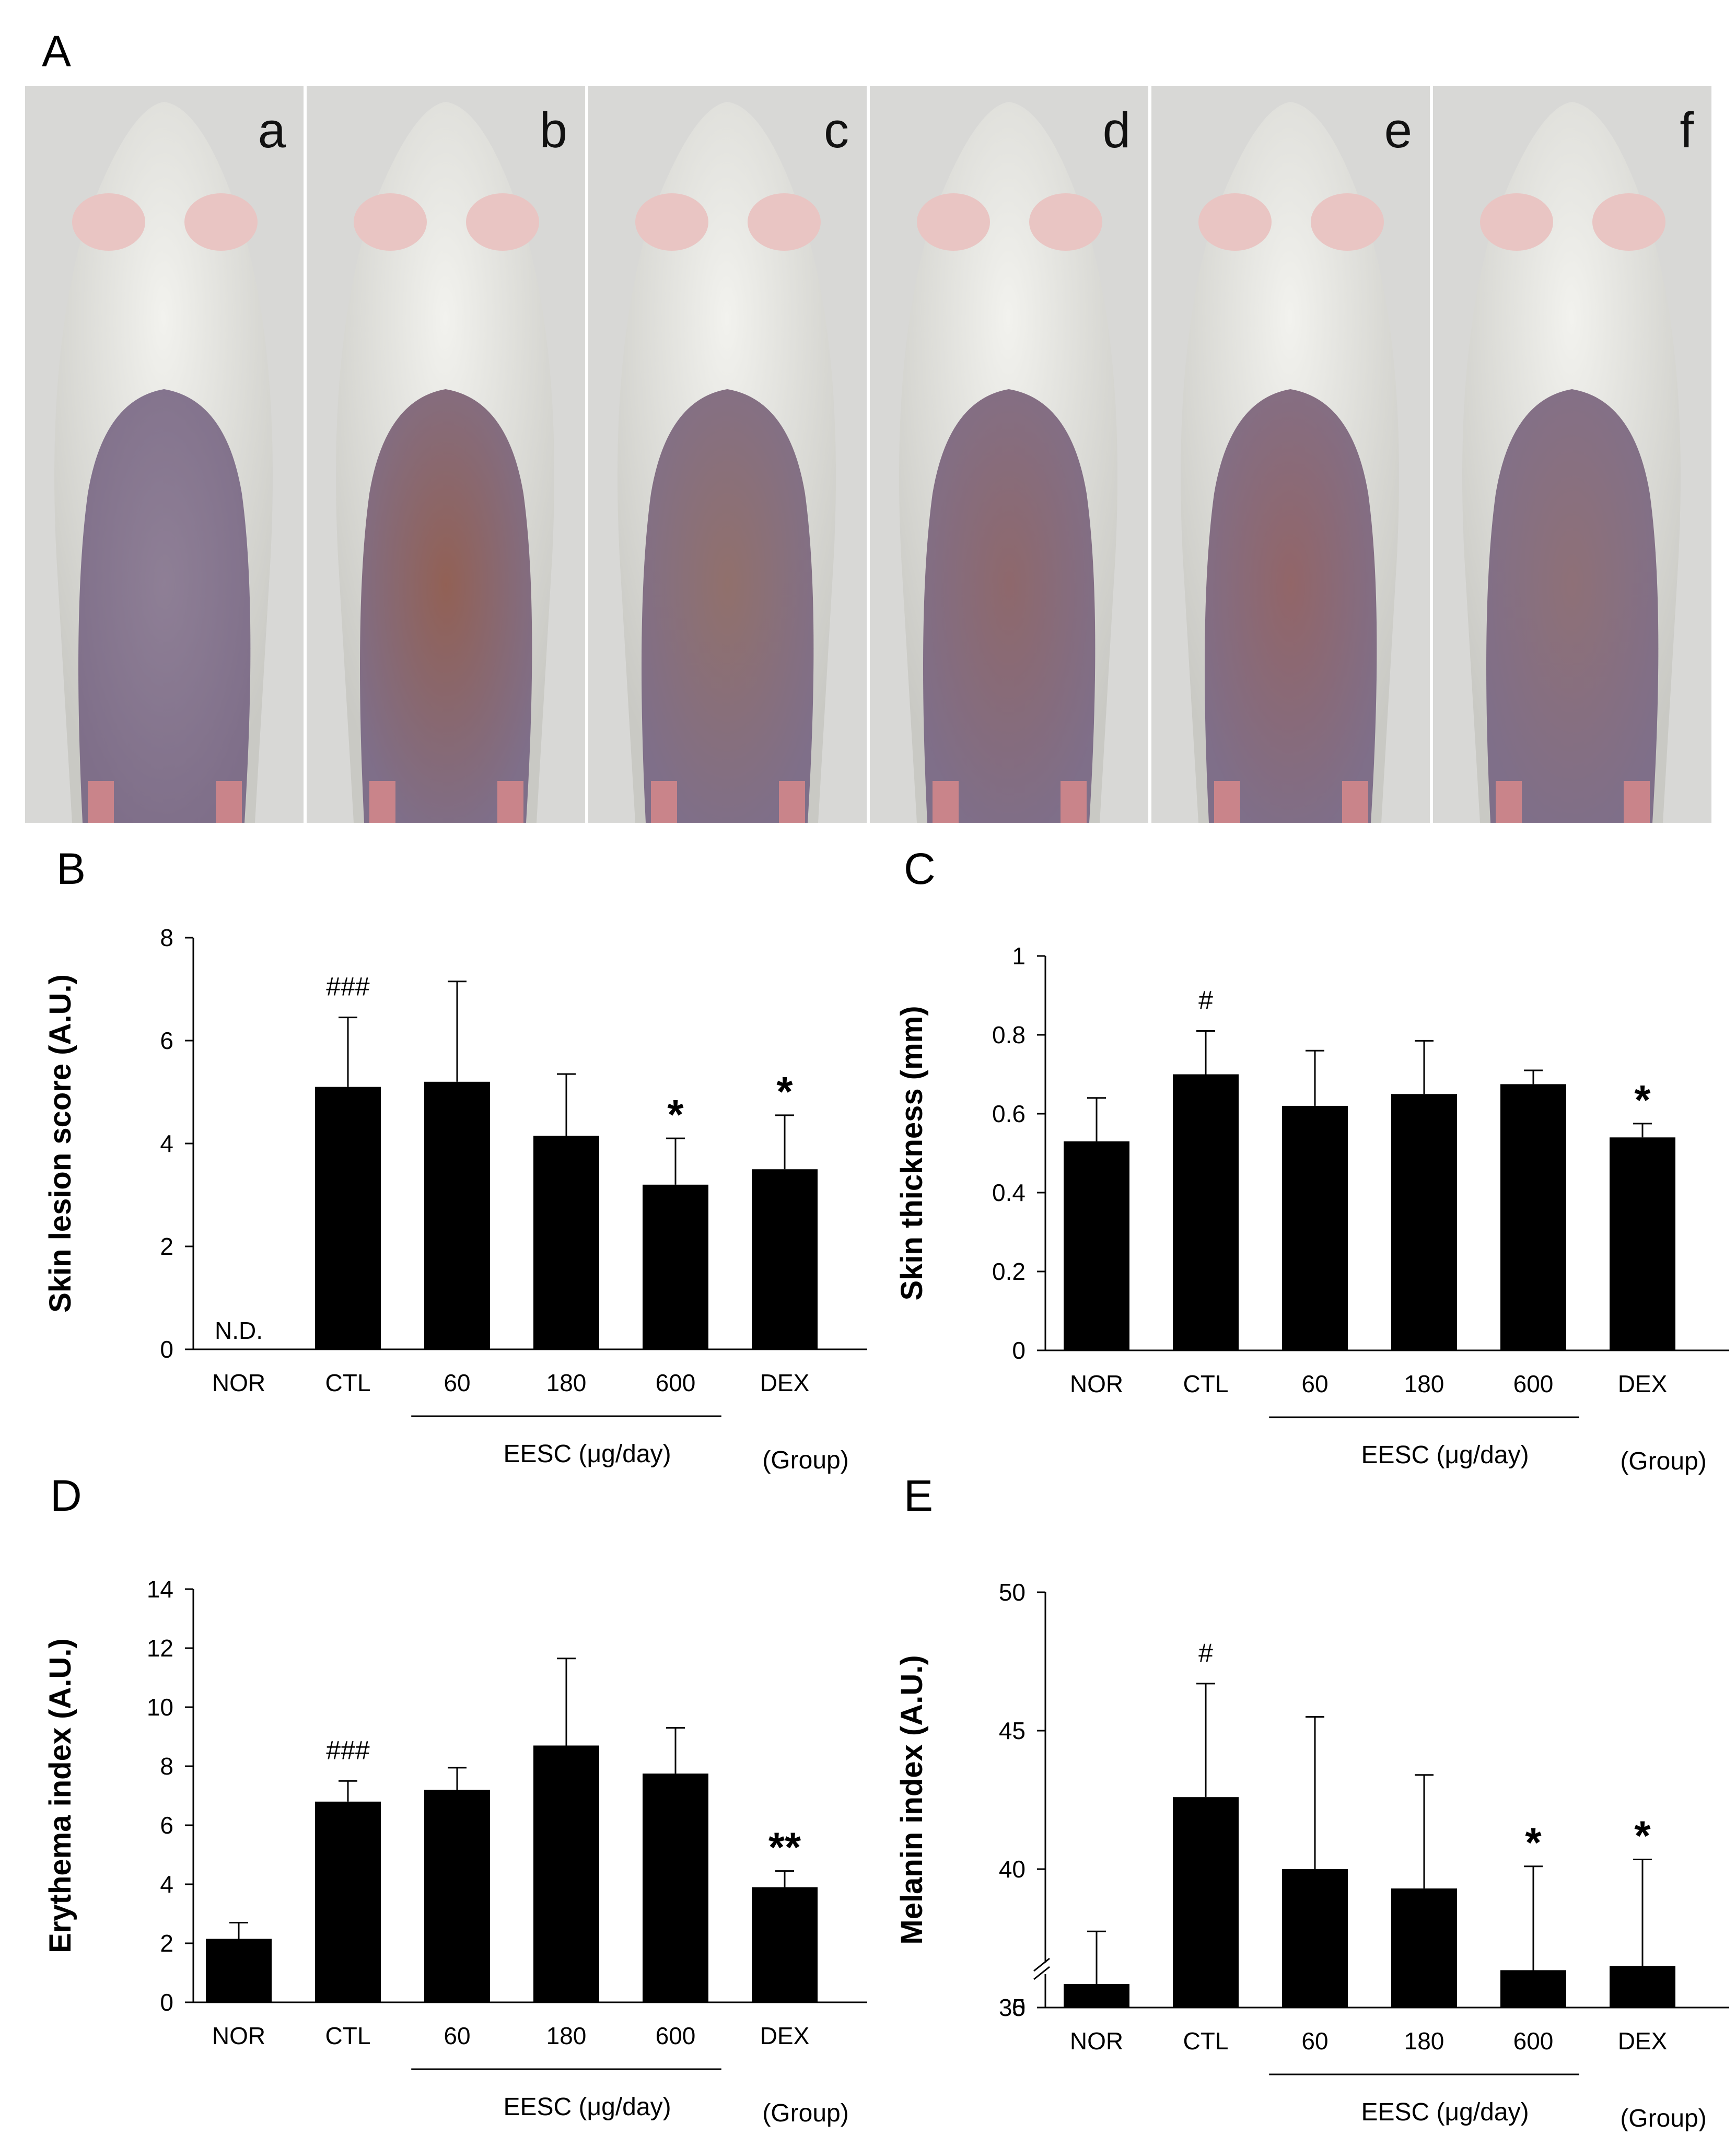 The width and height of the screenshot is (1736, 2135). I want to click on photo-label-b: b, so click(553, 130).